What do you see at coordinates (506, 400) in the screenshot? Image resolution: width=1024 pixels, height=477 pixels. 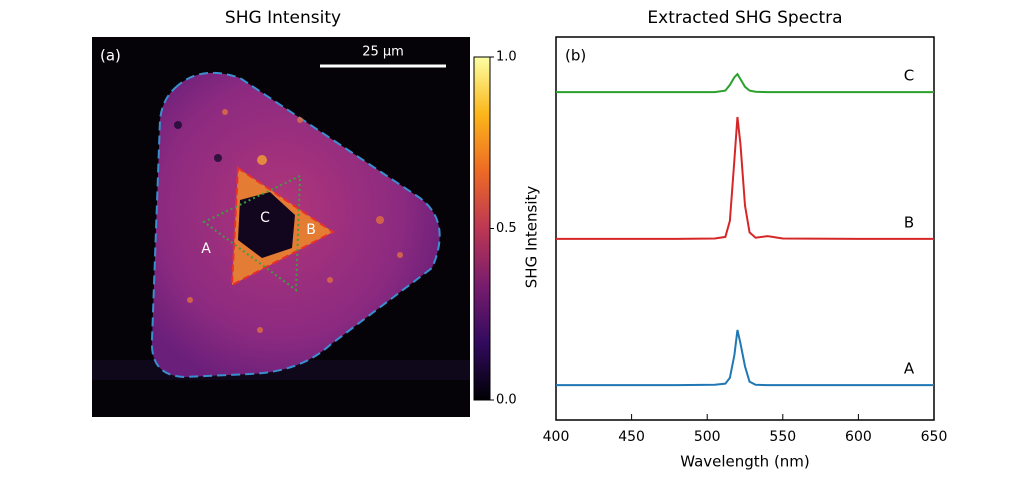 I see `colorbar-tick-label: 0.0` at bounding box center [506, 400].